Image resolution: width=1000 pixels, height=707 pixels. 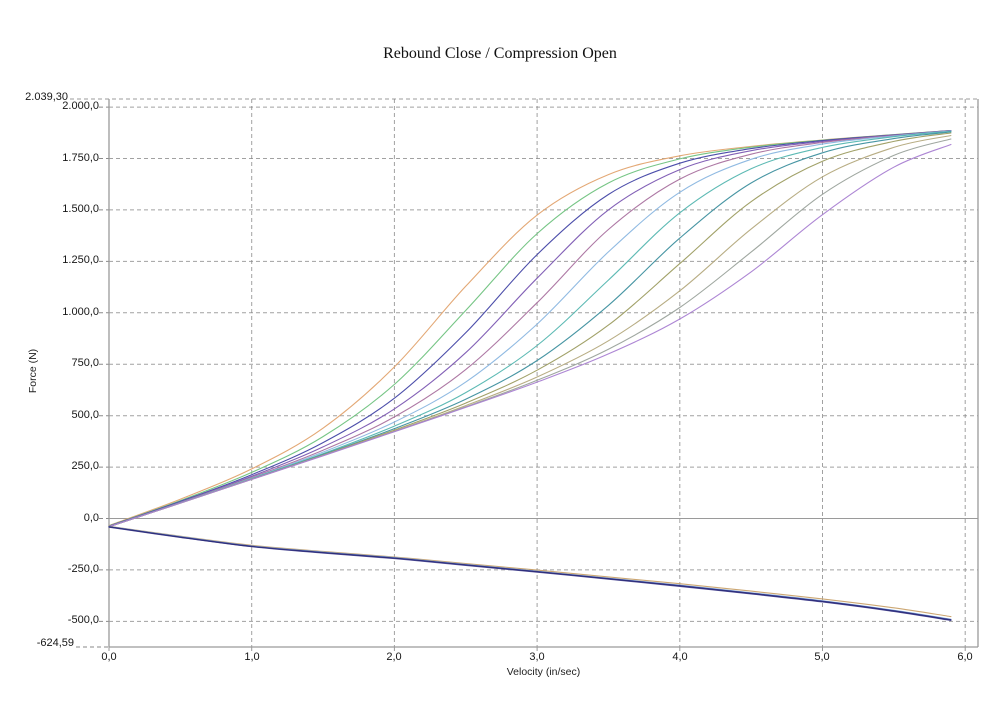 I want to click on y-tick-label: 1.500,0, so click(x=80, y=209).